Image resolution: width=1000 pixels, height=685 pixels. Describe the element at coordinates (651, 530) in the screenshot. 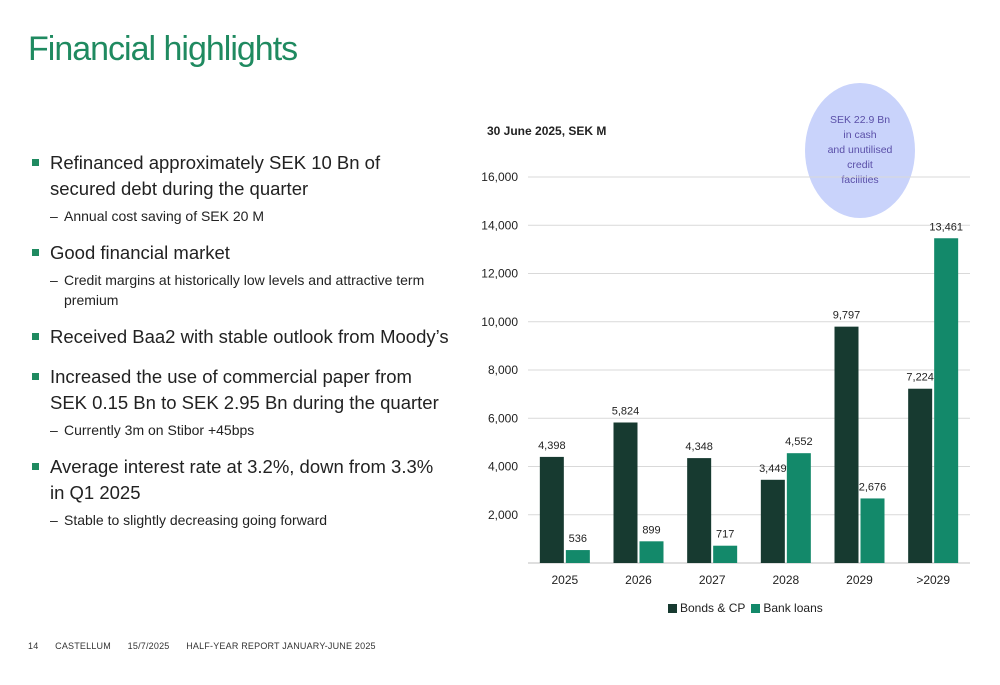

I see `data-label: 899` at that location.